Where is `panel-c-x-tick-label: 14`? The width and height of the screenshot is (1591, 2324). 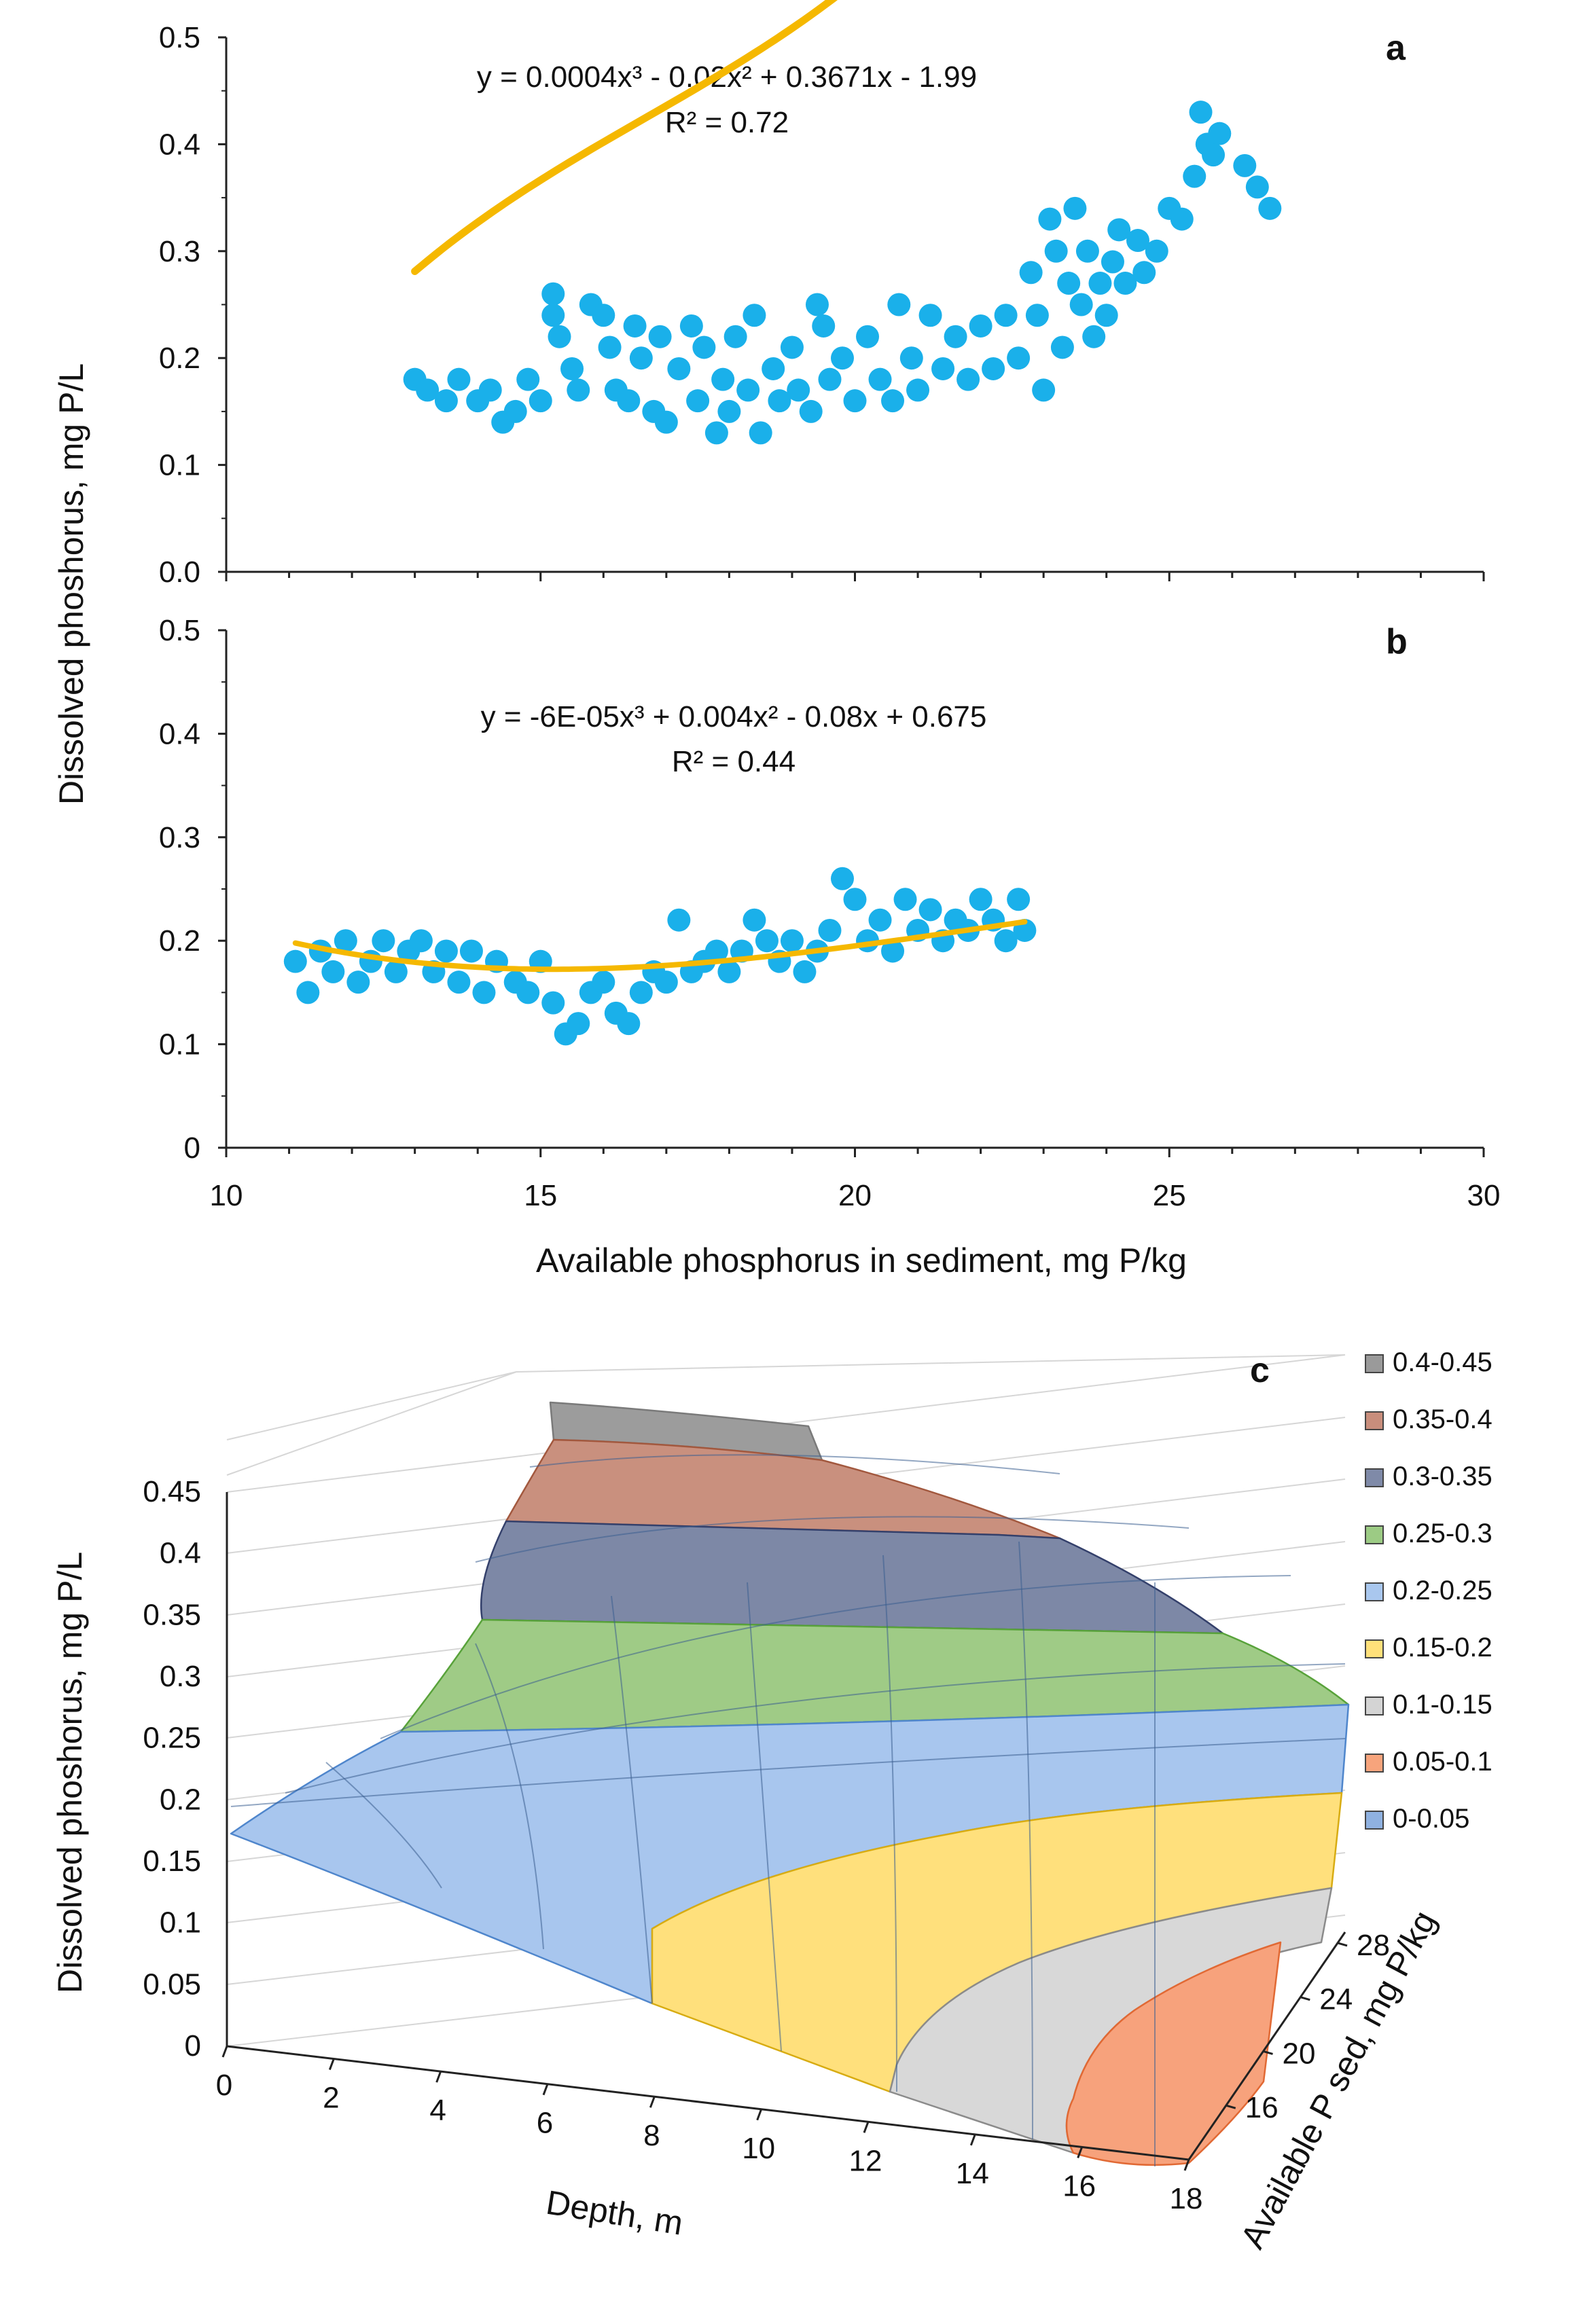
panel-c-x-tick-label: 14 is located at coordinates (972, 2173).